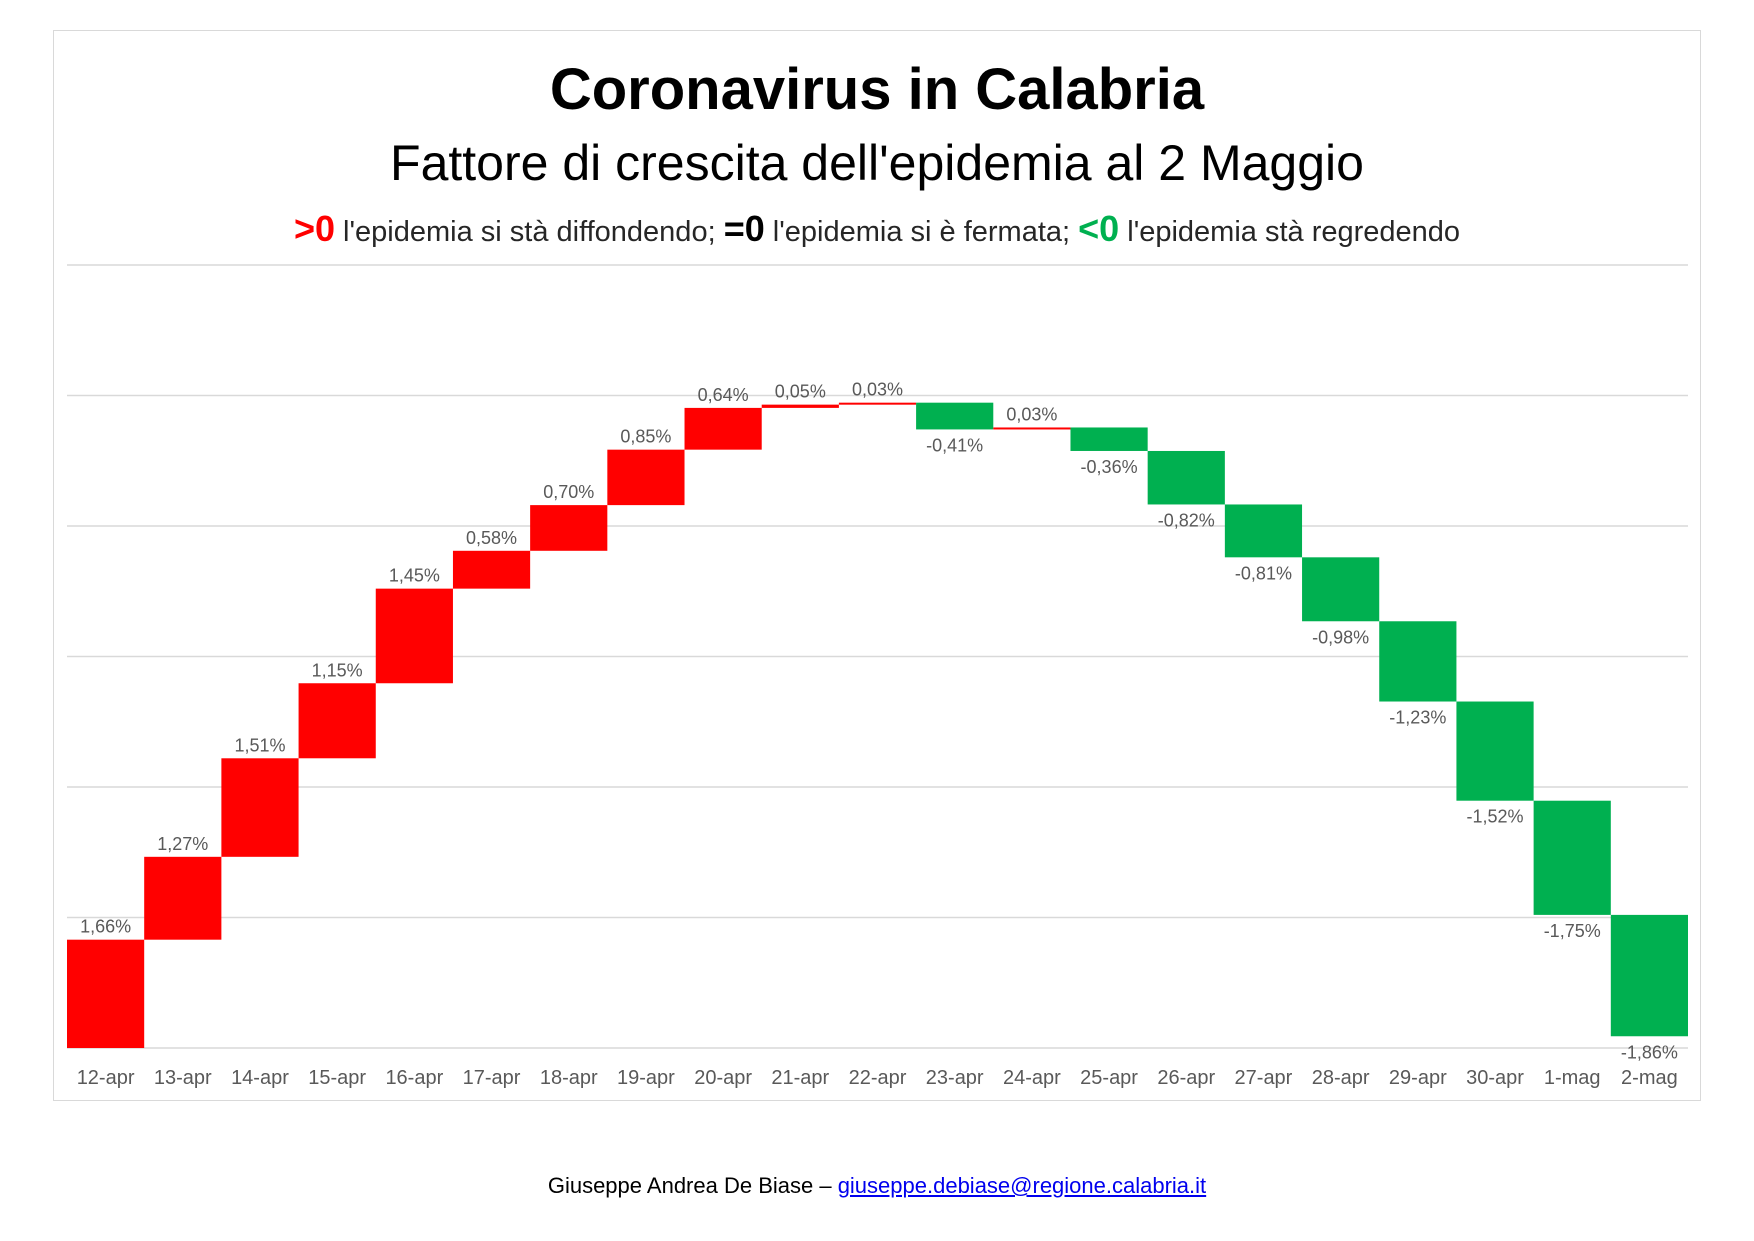  What do you see at coordinates (105, 927) in the screenshot?
I see `data-label: 1,66%` at bounding box center [105, 927].